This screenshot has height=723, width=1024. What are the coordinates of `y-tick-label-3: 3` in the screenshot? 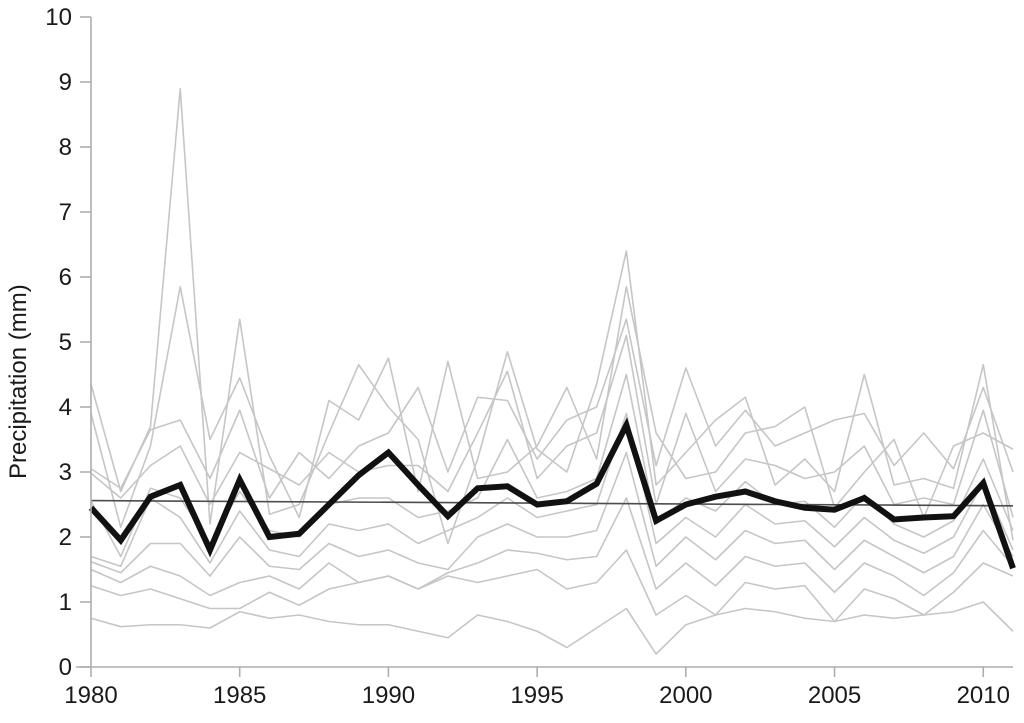 It's located at (65, 472).